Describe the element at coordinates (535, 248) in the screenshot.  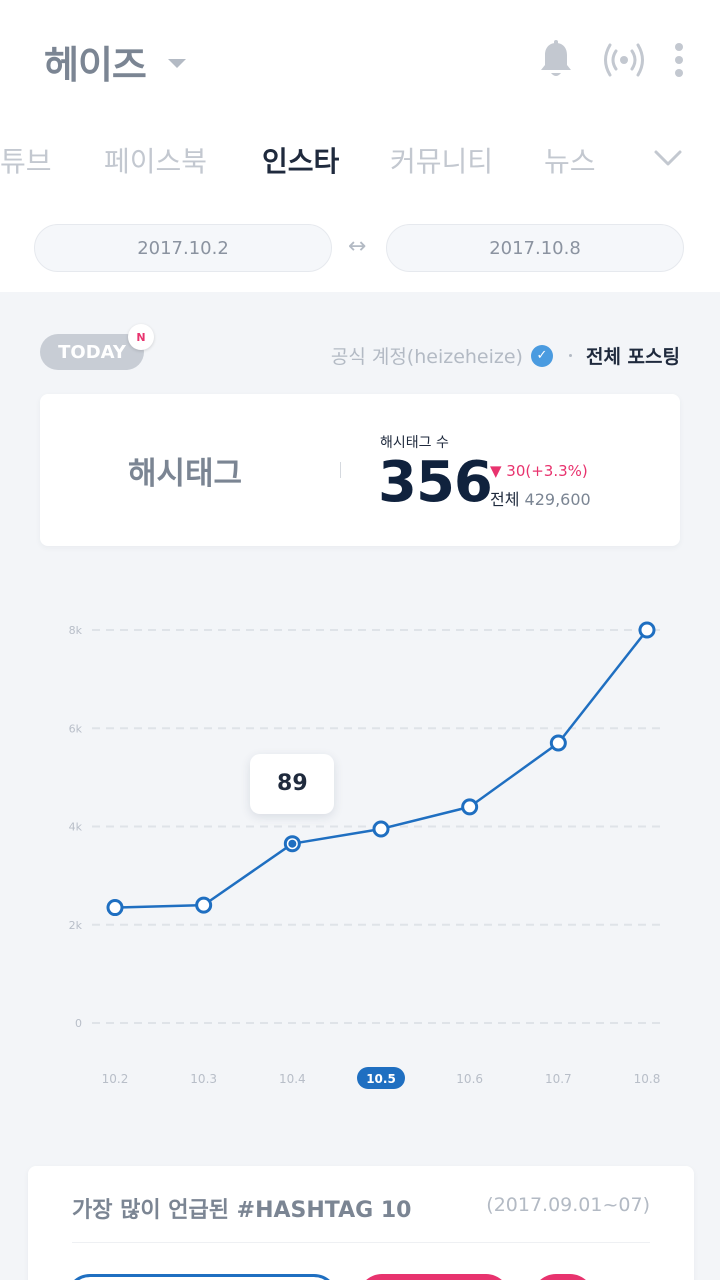
I see `end-date-field: 2017.10.8` at that location.